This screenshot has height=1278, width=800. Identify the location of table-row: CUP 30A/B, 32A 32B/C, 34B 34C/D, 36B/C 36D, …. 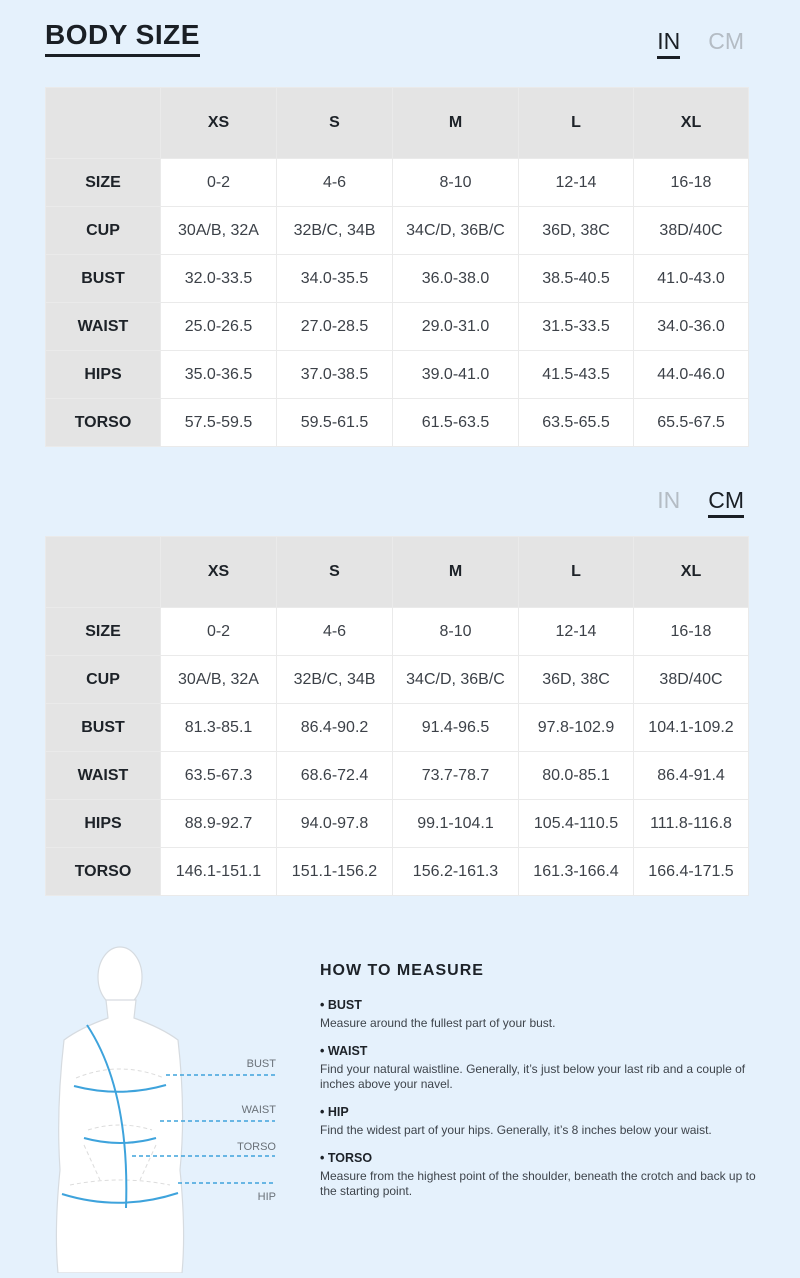
(397, 230).